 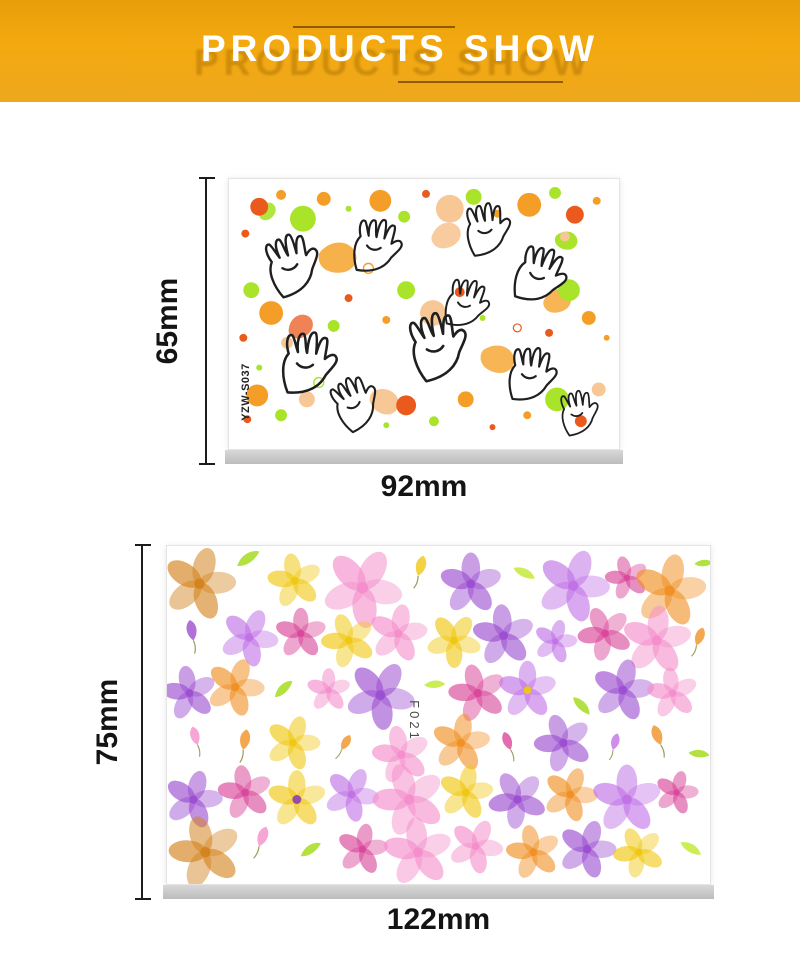 I want to click on header-accent-line-top, so click(x=374, y=27).